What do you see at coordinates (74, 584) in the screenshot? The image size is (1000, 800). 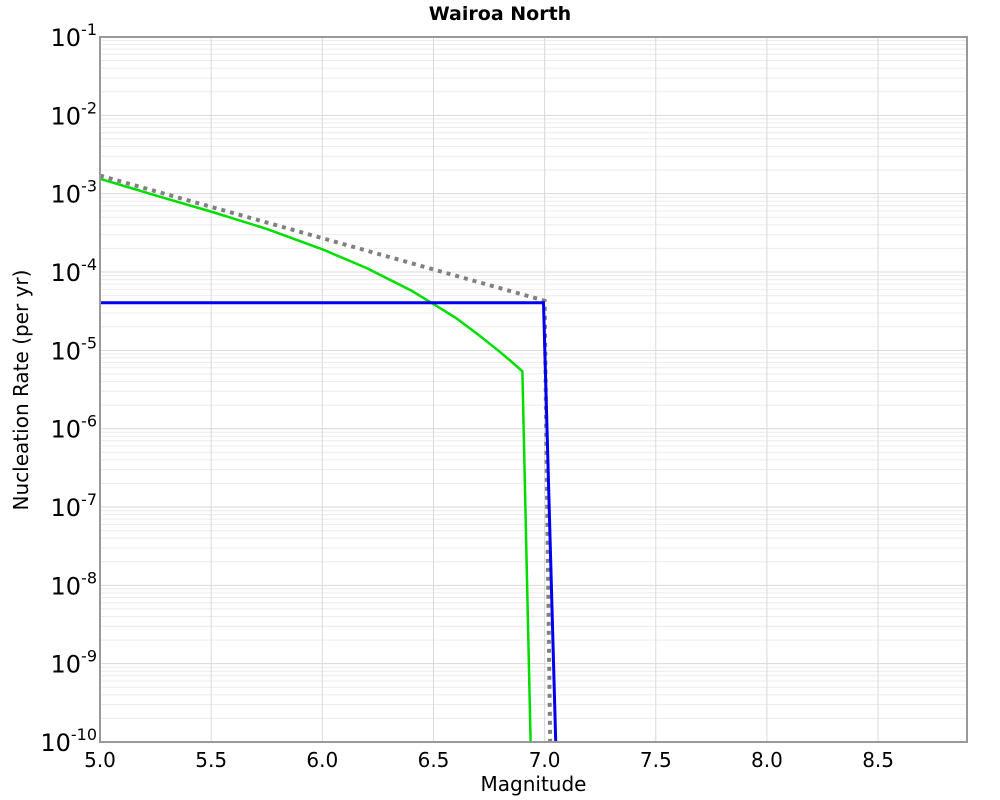 I see `y-tick-label: 10⁻⁸` at bounding box center [74, 584].